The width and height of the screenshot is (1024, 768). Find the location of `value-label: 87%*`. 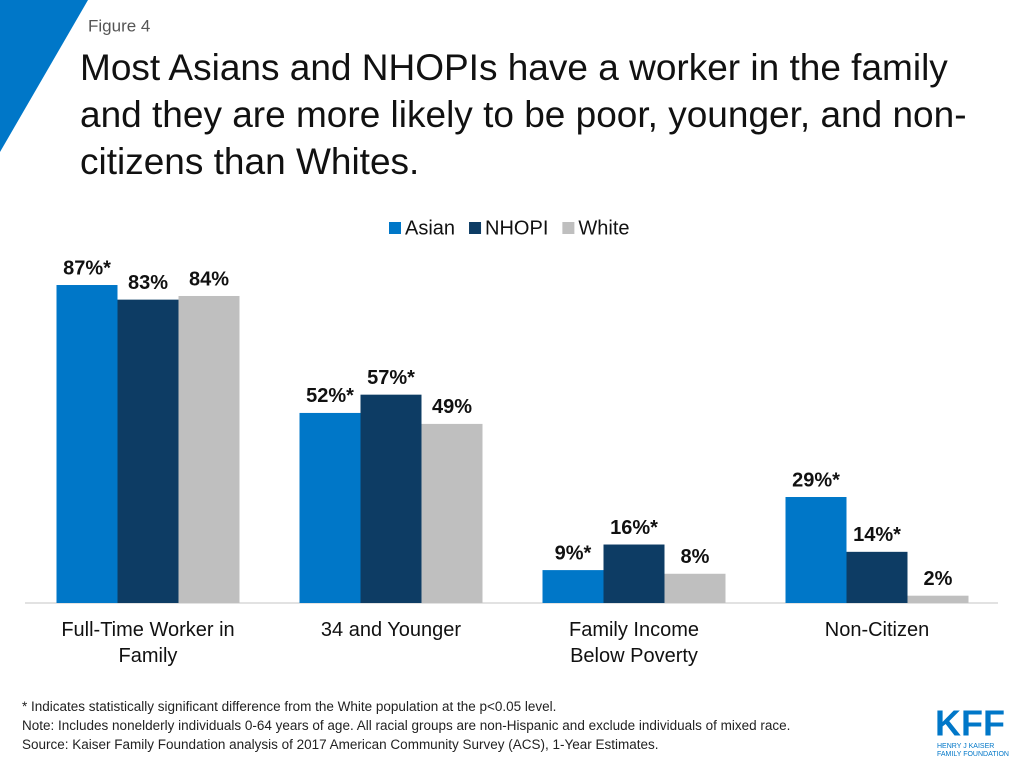

value-label: 87%* is located at coordinates (87, 268).